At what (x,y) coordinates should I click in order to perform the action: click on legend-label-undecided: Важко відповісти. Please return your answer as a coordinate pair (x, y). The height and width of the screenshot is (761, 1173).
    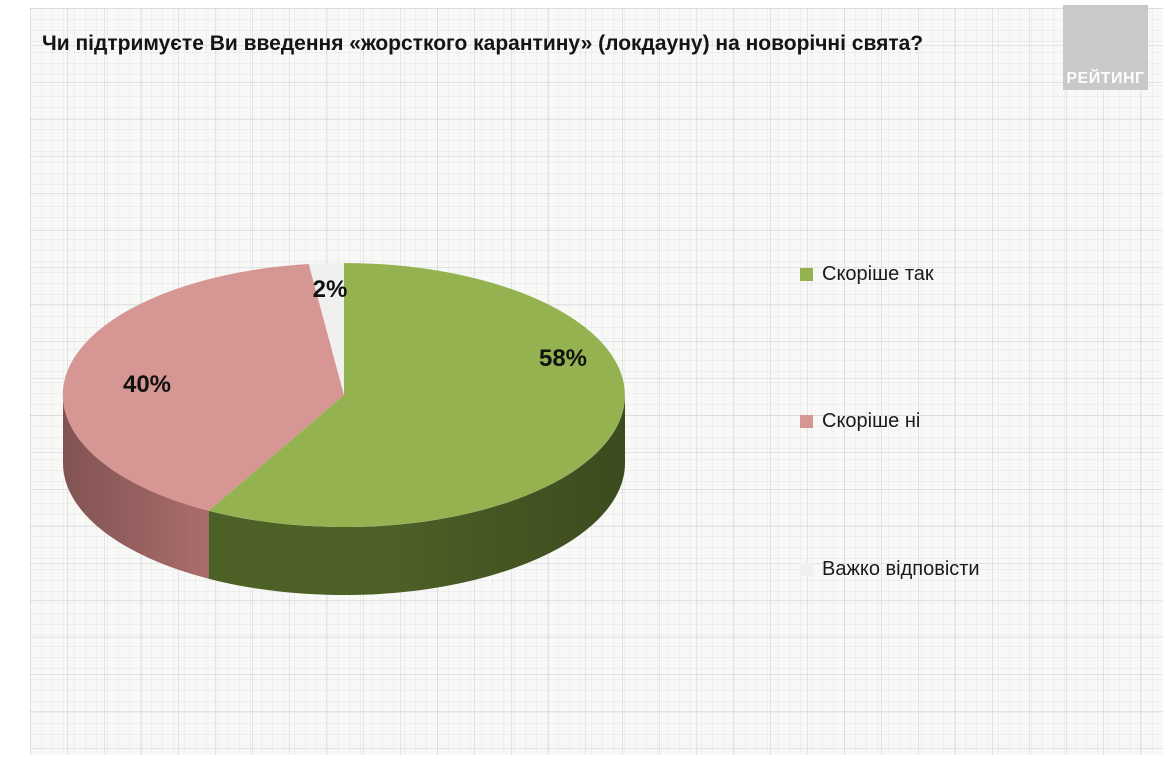
    Looking at the image, I should click on (901, 568).